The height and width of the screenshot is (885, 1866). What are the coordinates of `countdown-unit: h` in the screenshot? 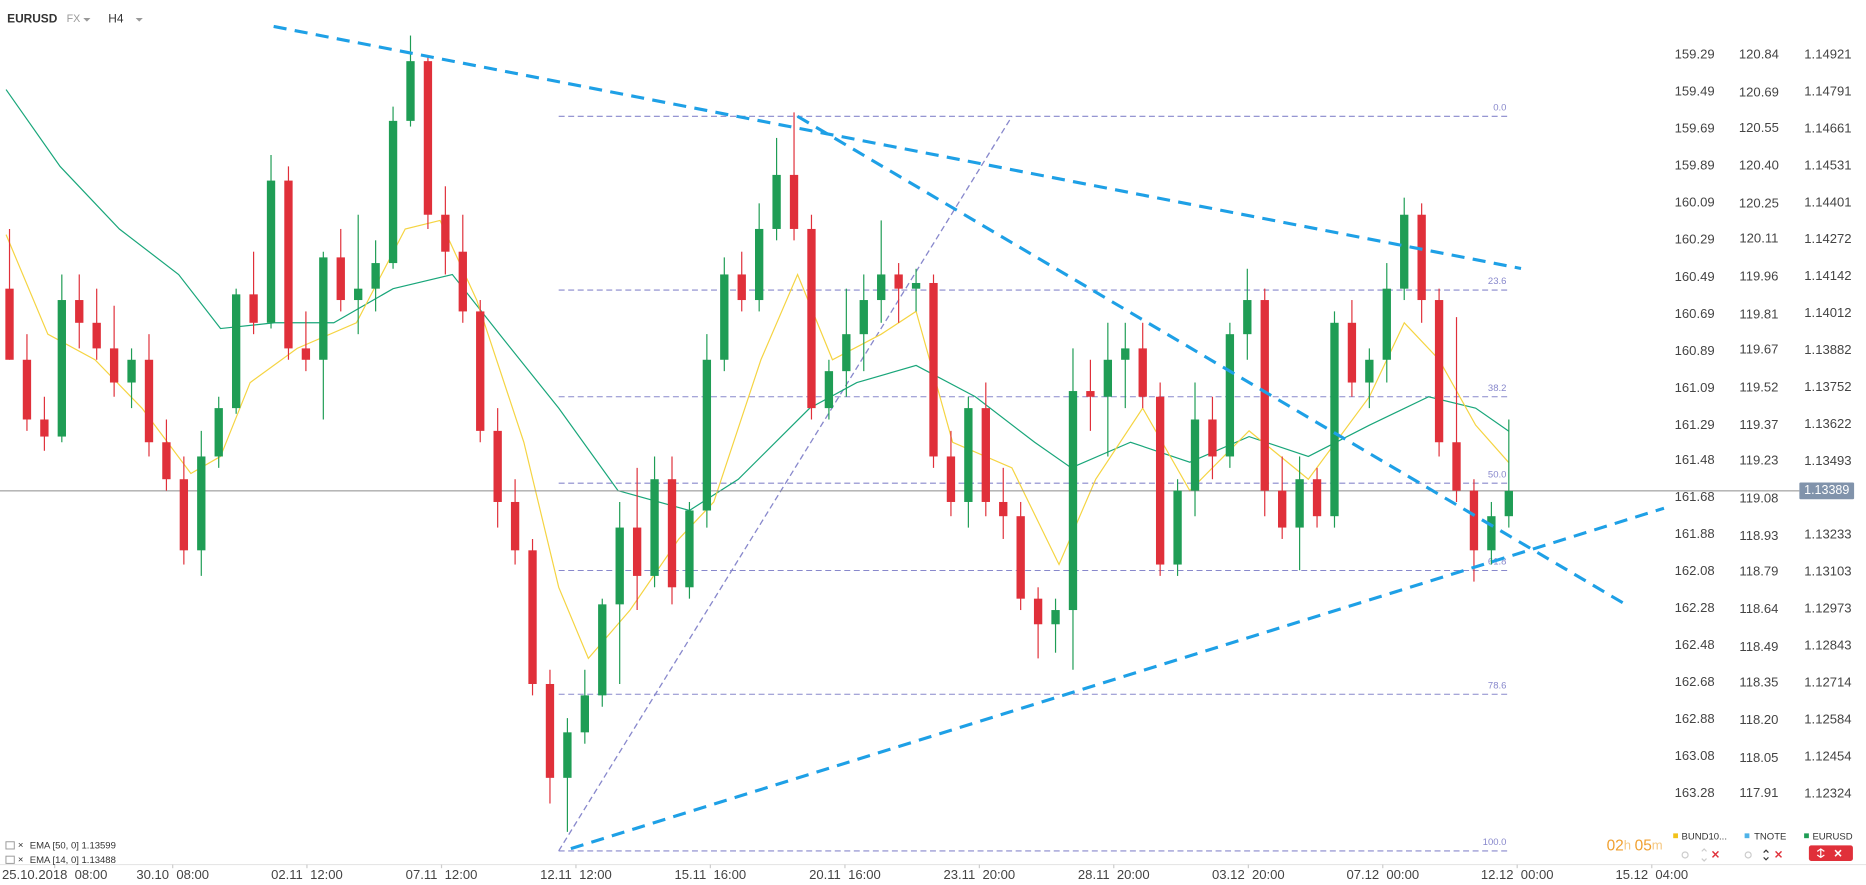 It's located at (1627, 845).